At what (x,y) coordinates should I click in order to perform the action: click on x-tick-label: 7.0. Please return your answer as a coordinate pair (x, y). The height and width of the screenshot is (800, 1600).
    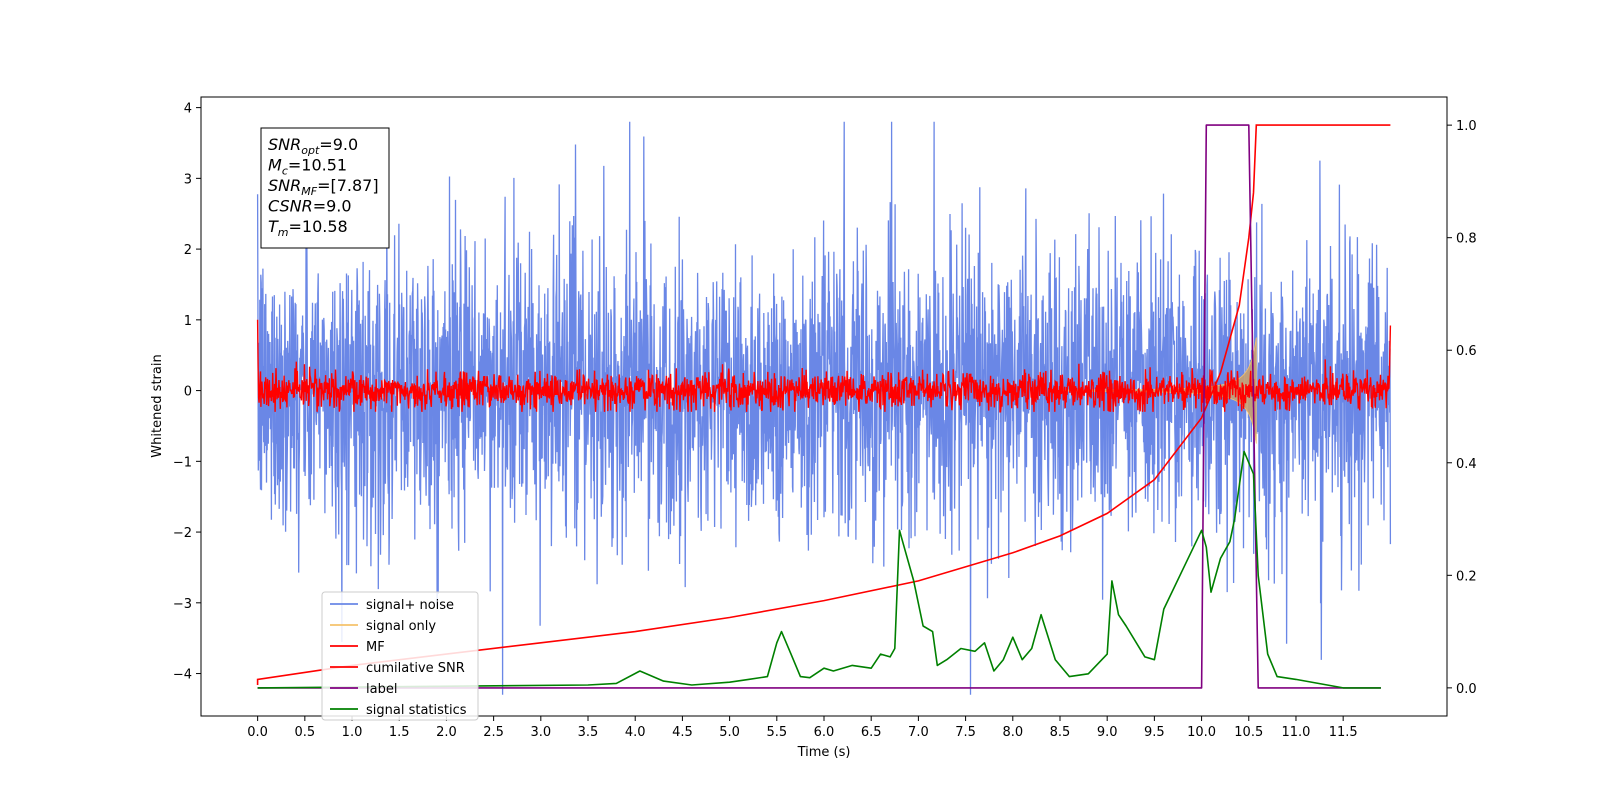
    Looking at the image, I should click on (918, 732).